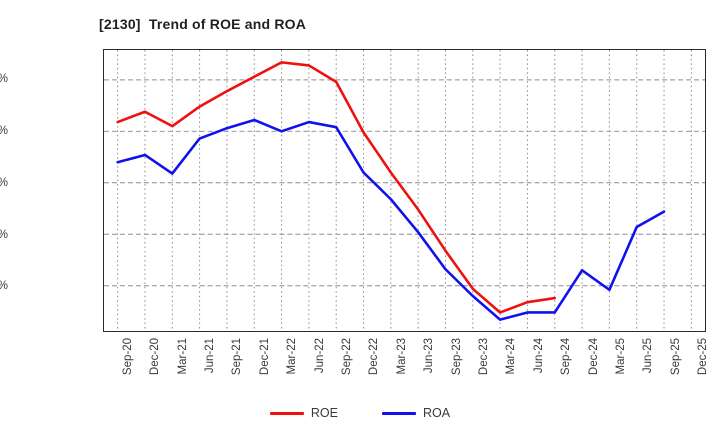  Describe the element at coordinates (429, 356) in the screenshot. I see `x-tick-label: Jun-23` at that location.